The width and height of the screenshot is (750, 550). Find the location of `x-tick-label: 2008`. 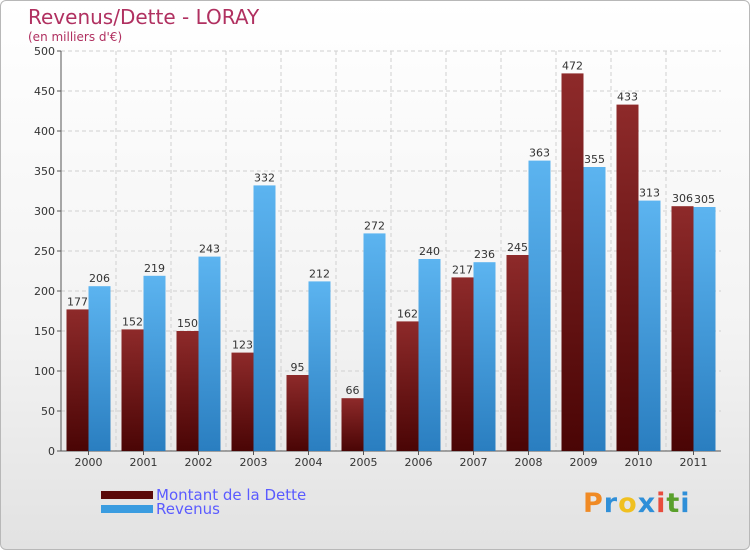

x-tick-label: 2008 is located at coordinates (529, 462).